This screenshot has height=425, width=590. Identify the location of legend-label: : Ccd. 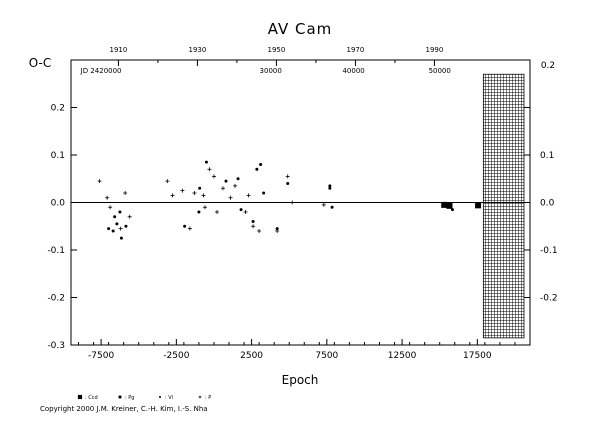
(91, 398).